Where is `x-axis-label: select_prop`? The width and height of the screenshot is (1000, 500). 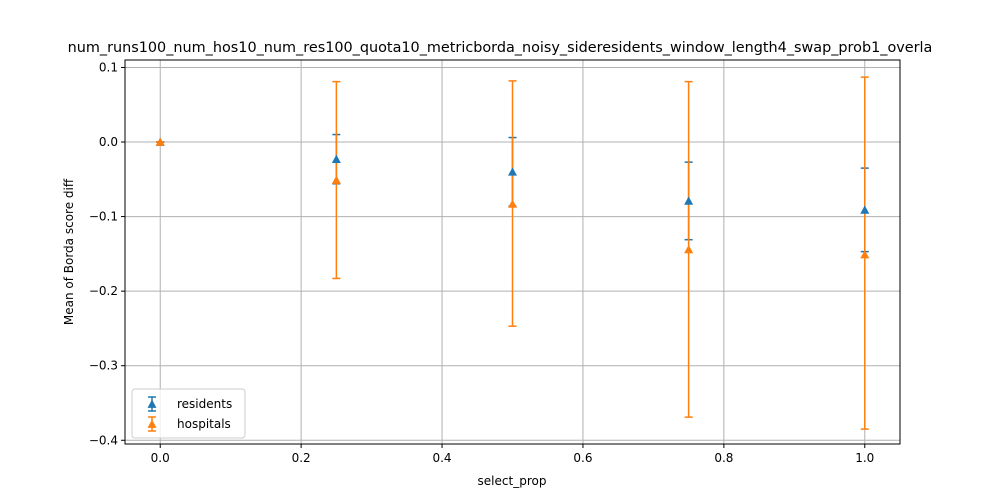
x-axis-label: select_prop is located at coordinates (512, 481).